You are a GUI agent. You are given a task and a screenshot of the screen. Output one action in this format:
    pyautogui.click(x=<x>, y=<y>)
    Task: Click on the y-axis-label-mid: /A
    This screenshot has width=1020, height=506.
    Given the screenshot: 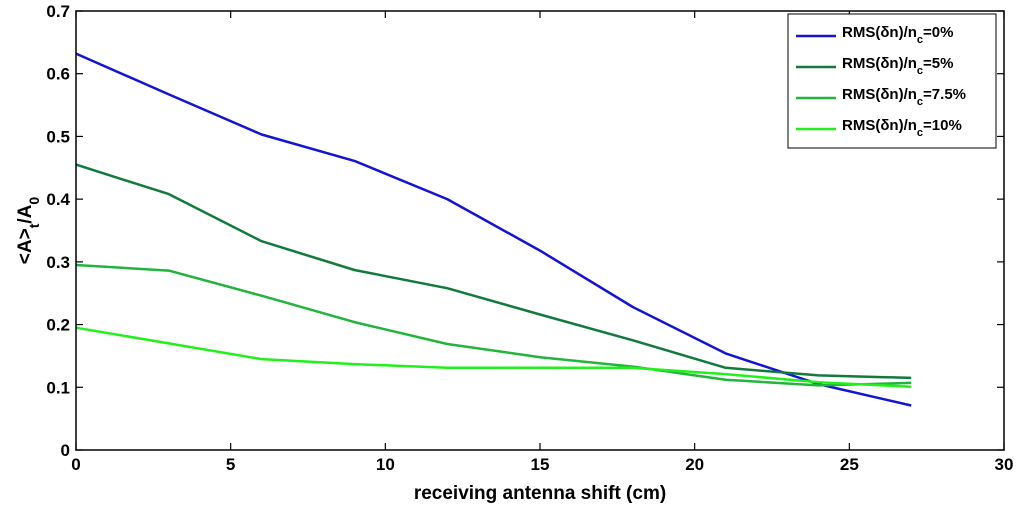 What is the action you would take?
    pyautogui.click(x=25, y=213)
    